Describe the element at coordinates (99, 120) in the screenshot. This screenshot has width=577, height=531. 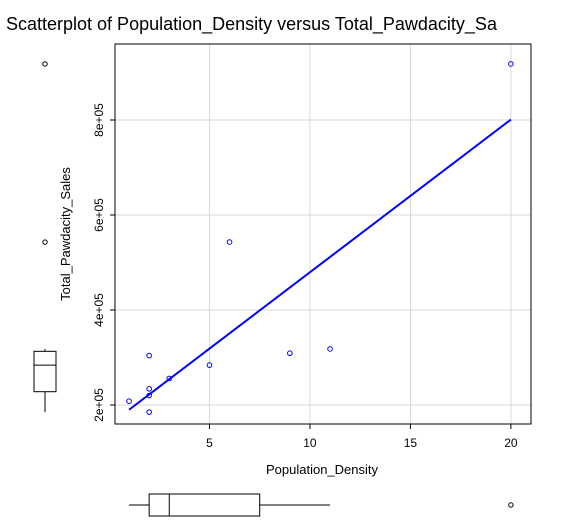
I see `y-tick-label: 8e+05` at that location.